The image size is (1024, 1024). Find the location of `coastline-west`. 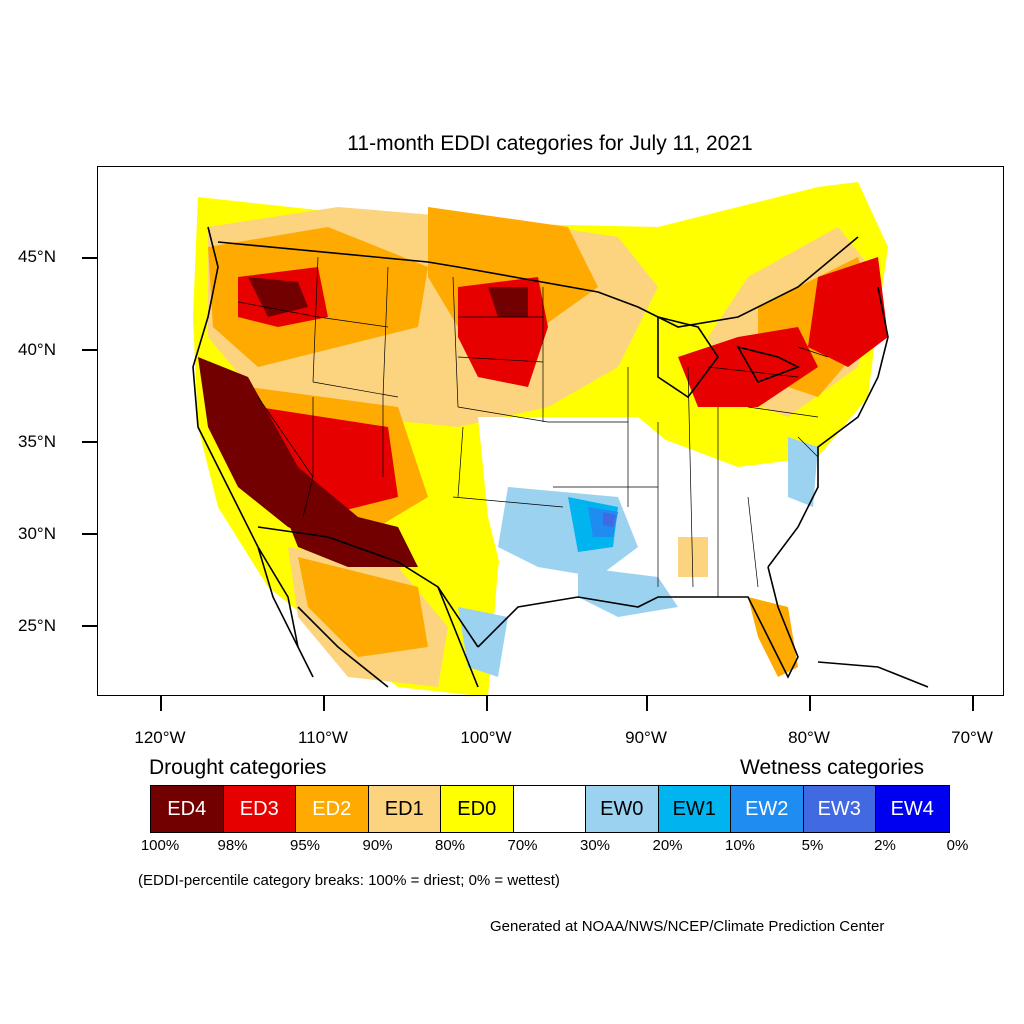

coastline-west is located at coordinates (245, 437).